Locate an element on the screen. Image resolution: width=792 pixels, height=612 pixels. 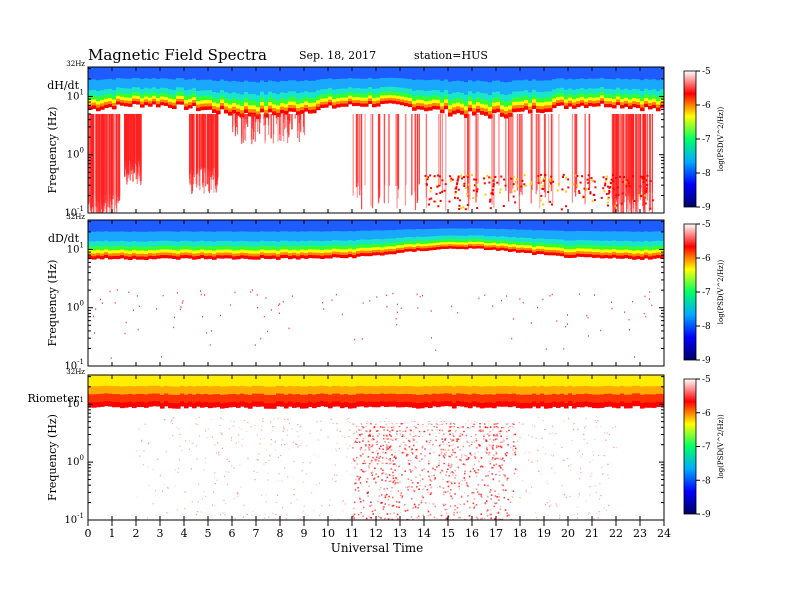
x-tick-label: 24 is located at coordinates (664, 533).